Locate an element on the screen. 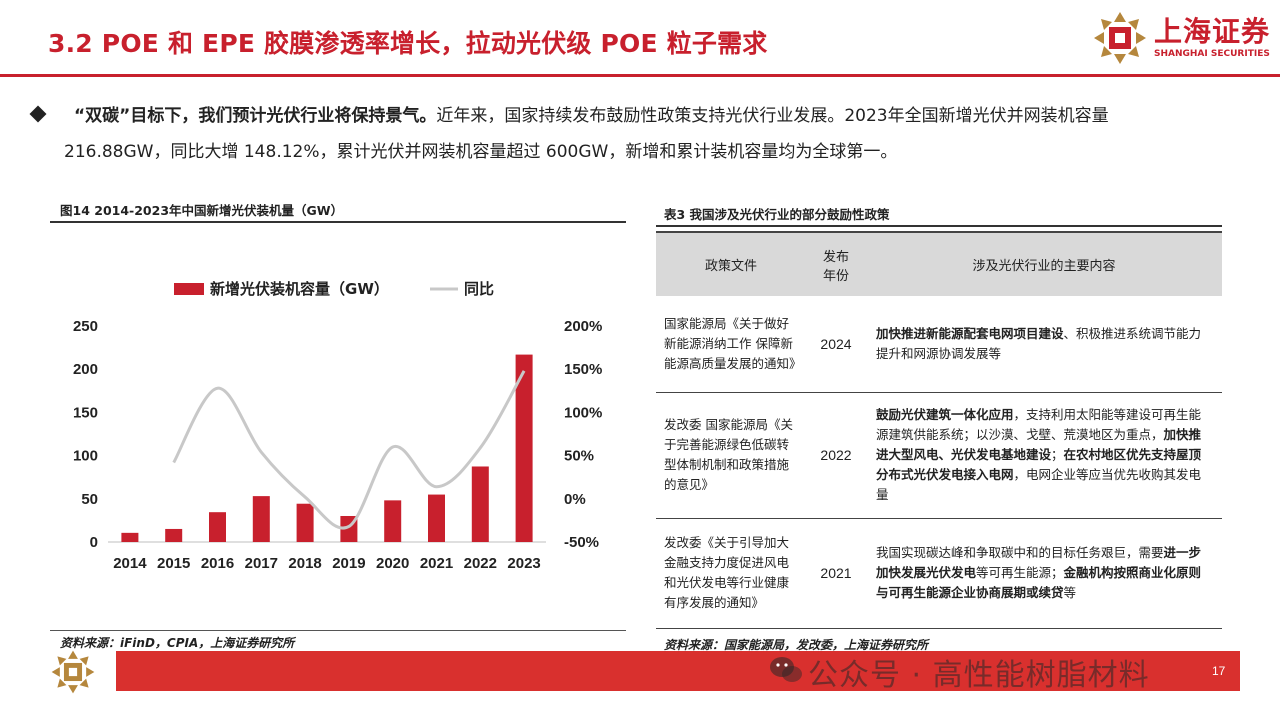 The height and width of the screenshot is (720, 1280). logo-text-cn: 上海证券 is located at coordinates (1212, 31).